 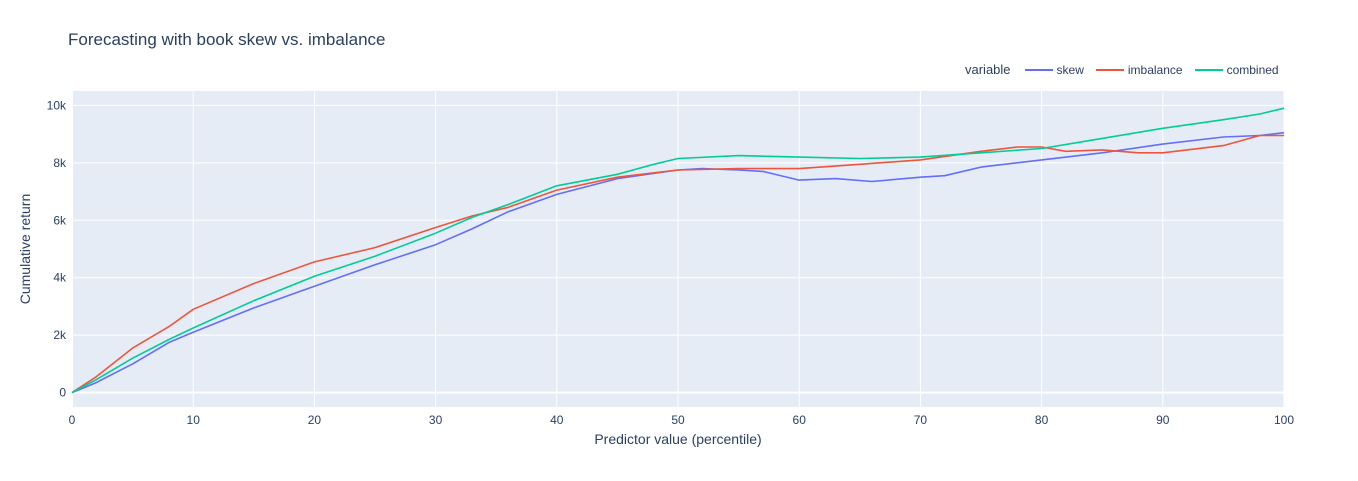 I want to click on x-tick-label: 90, so click(x=1163, y=420).